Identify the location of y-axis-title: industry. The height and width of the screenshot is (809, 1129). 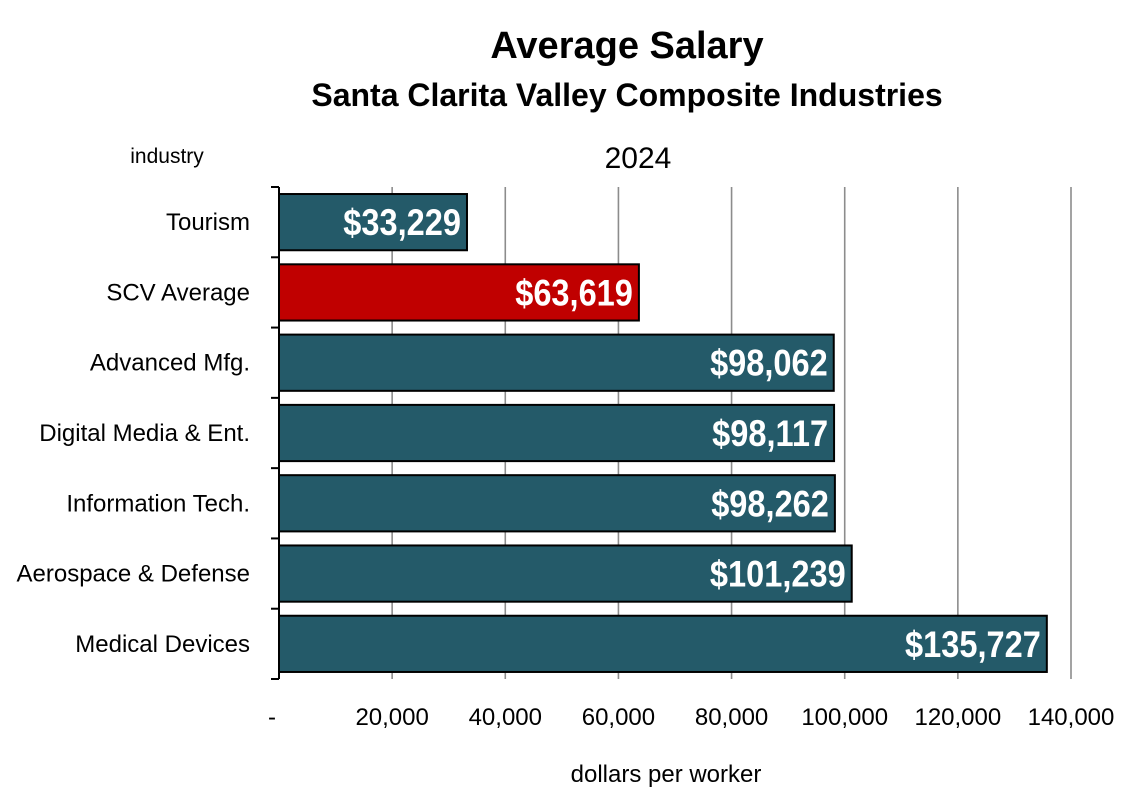
(167, 156).